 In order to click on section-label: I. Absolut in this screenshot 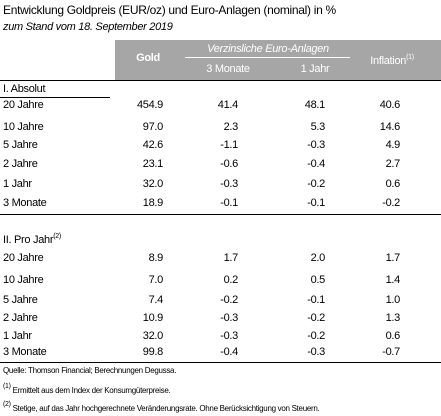, I will do `click(24, 89)`.